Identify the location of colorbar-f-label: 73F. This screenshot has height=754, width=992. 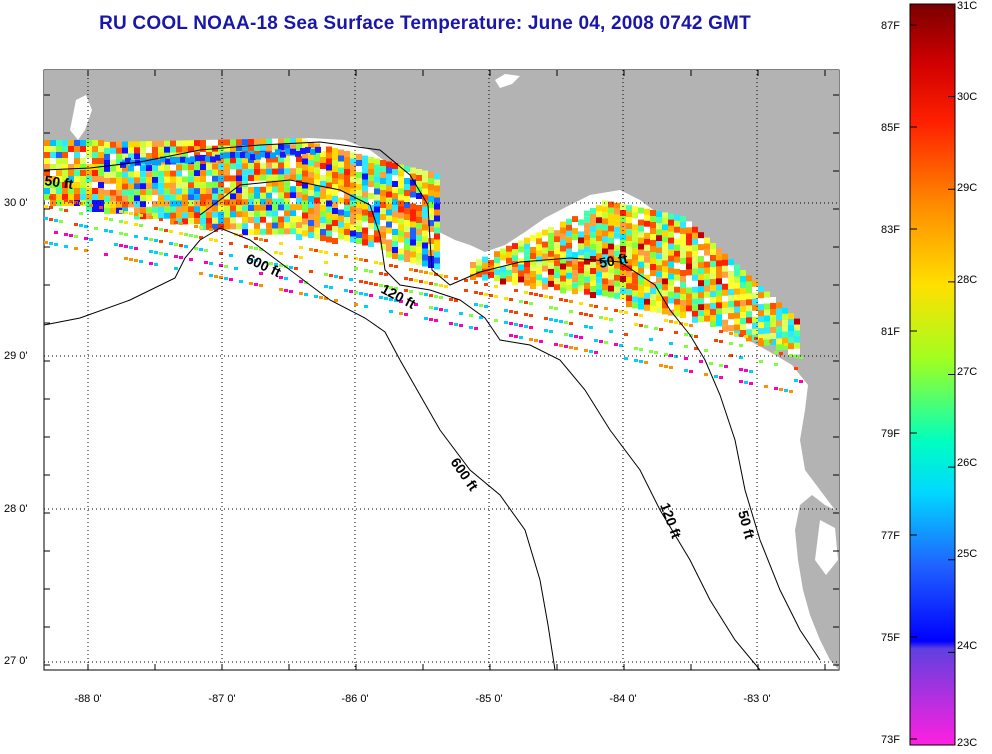
(890, 740).